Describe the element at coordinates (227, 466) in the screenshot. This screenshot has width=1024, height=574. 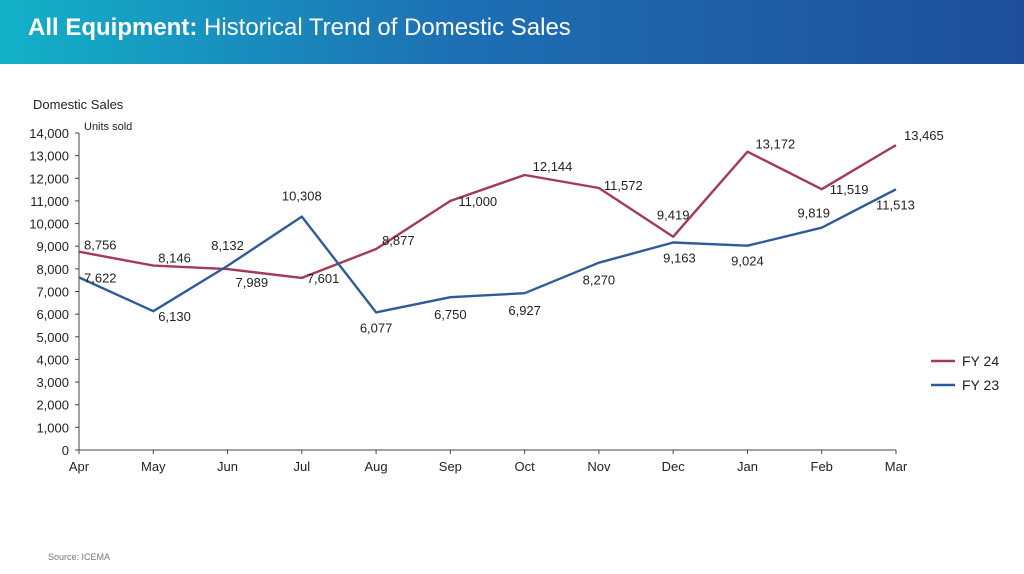
I see `x-tick-label: Jun` at that location.